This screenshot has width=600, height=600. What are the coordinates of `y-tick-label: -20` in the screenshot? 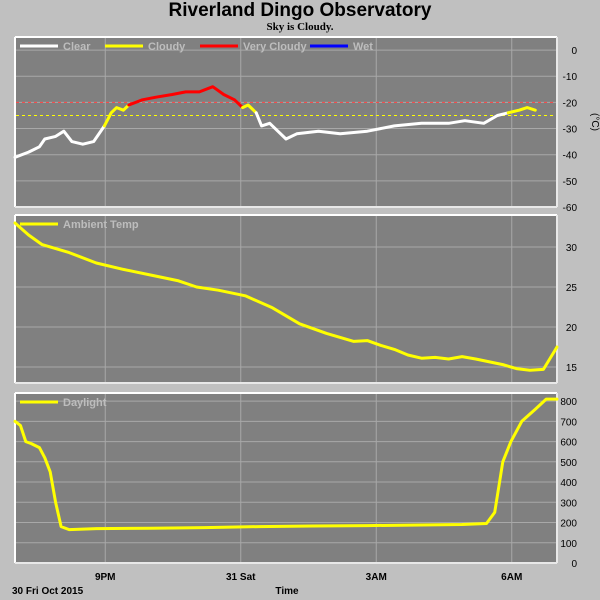 It's located at (570, 103).